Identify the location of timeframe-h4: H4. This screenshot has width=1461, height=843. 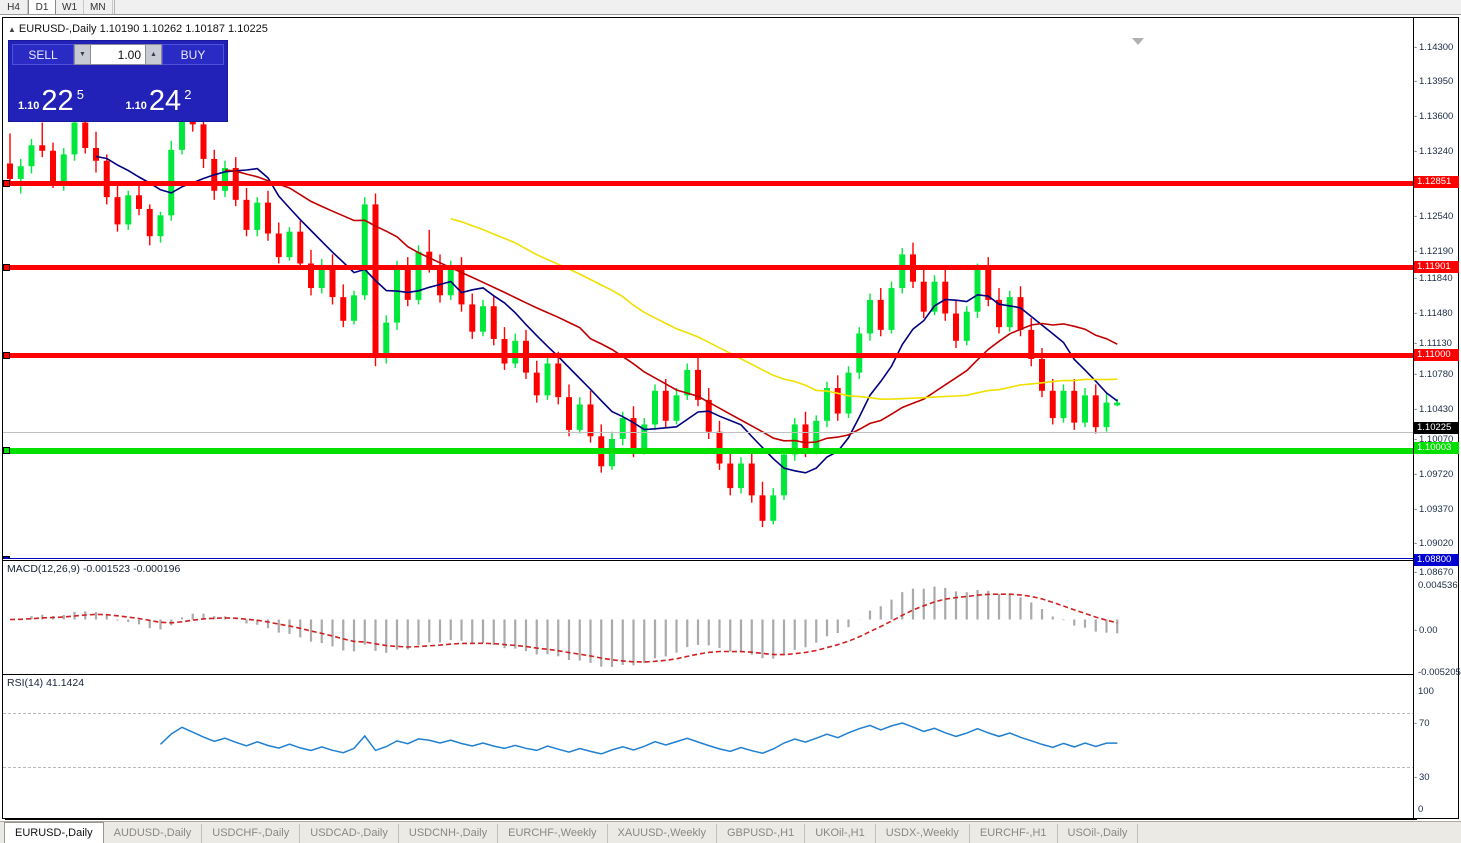
(14, 7).